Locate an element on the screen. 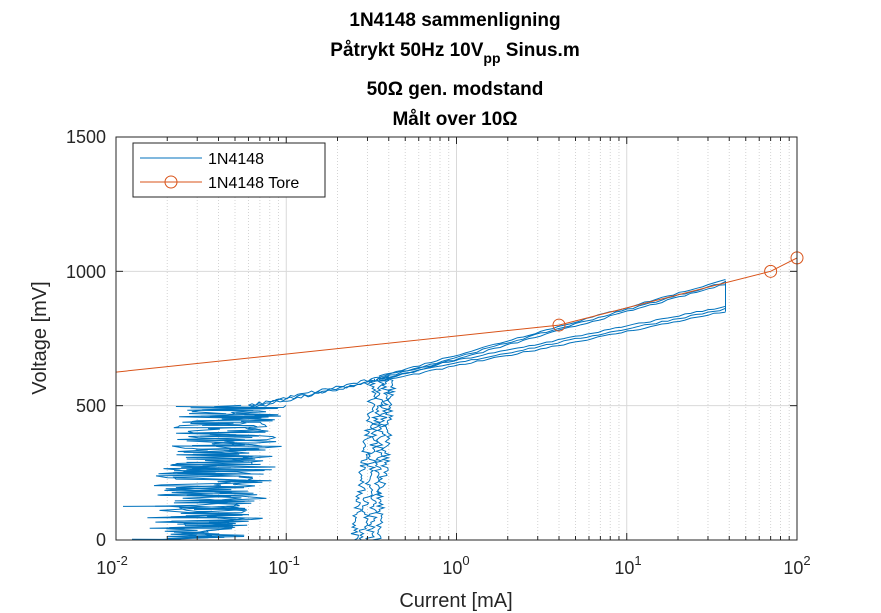  x-tick-exponent: -1 is located at coordinates (294, 560).